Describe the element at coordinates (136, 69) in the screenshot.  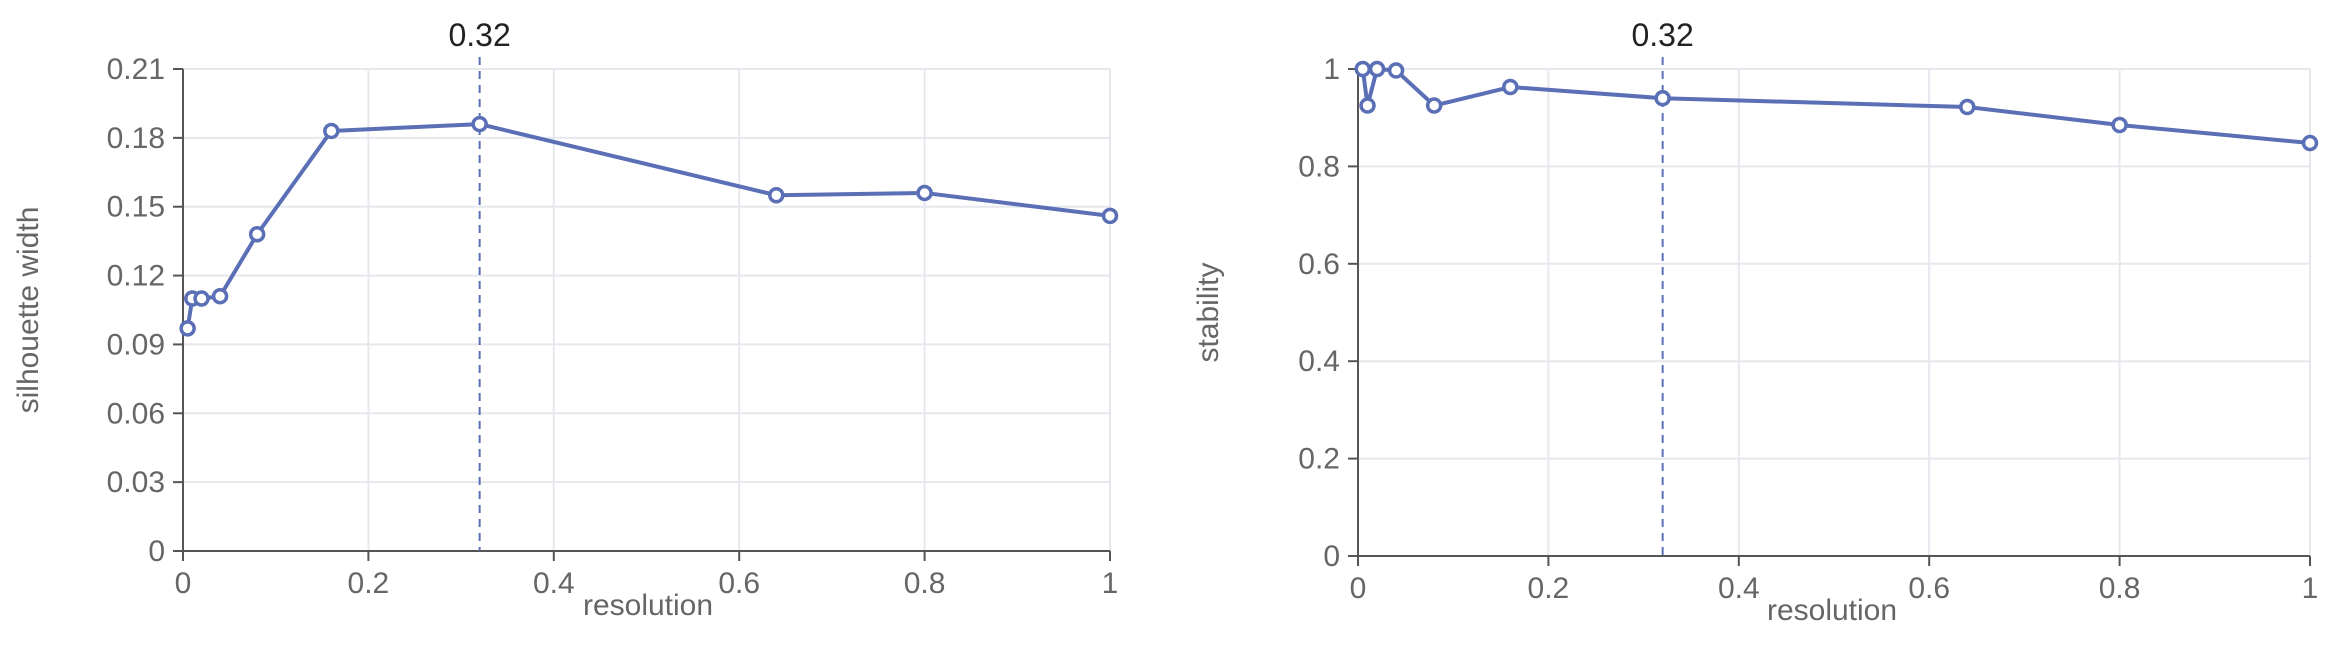
I see `y-tick-label: 0.21` at that location.